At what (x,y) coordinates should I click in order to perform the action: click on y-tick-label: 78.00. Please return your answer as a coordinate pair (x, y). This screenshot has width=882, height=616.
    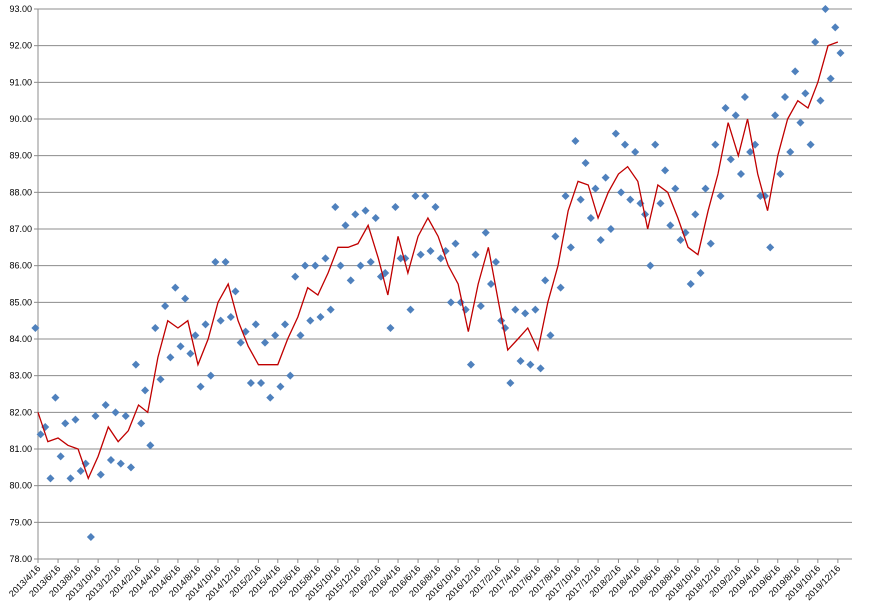
    Looking at the image, I should click on (20, 559).